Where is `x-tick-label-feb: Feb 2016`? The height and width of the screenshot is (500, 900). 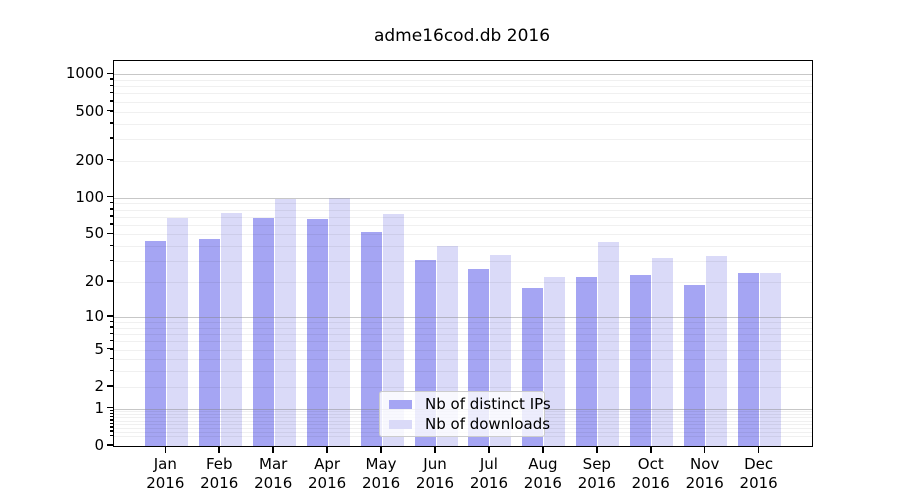
x-tick-label-feb: Feb 2016 is located at coordinates (219, 474).